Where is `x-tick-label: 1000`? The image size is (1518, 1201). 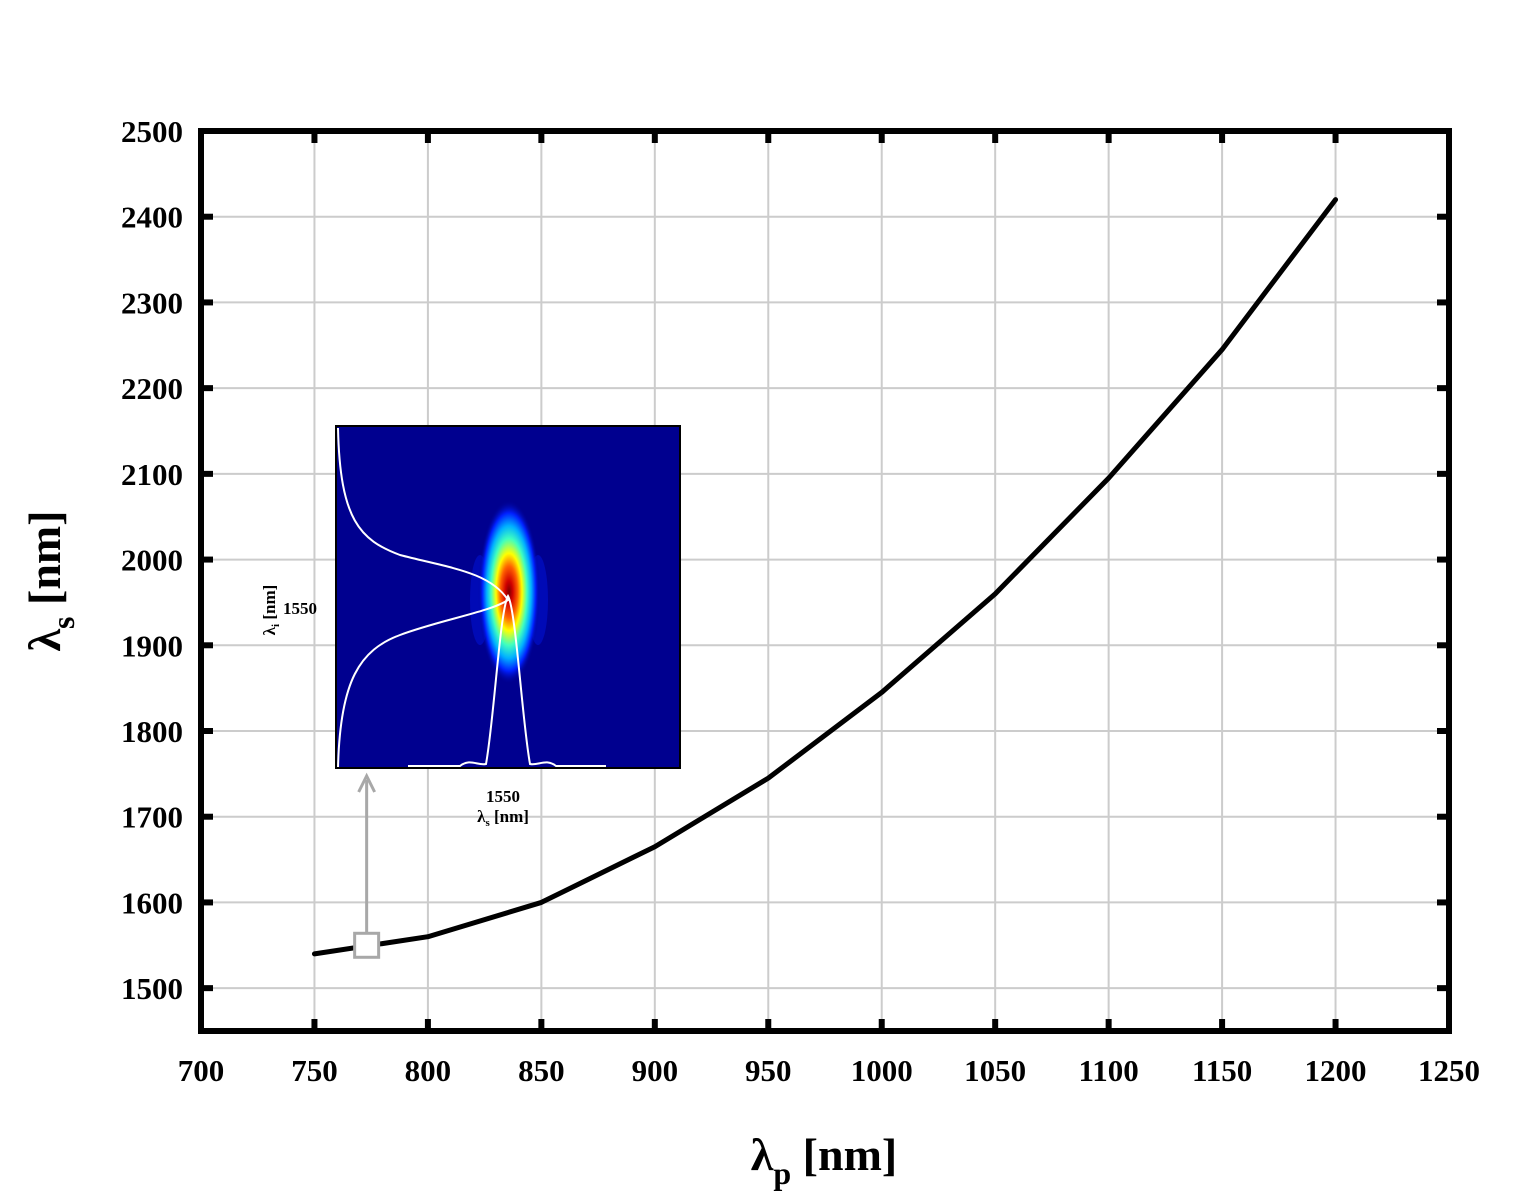
x-tick-label: 1000 is located at coordinates (882, 1070).